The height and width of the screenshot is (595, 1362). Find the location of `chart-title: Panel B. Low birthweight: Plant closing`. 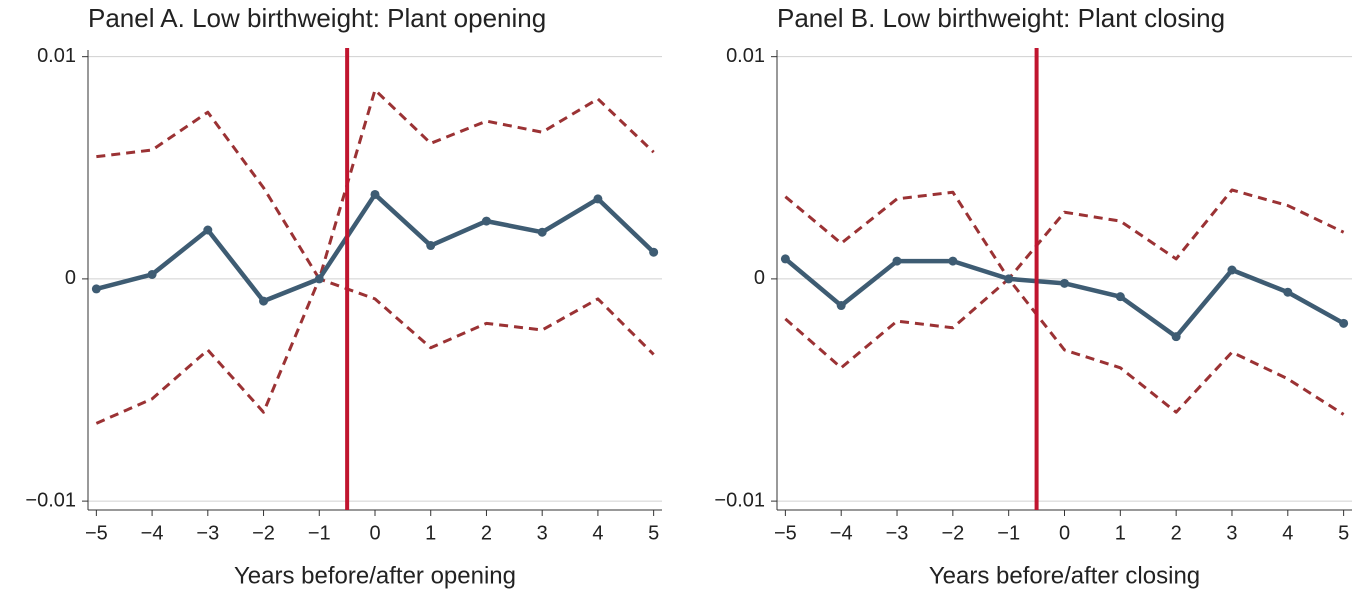

chart-title: Panel B. Low birthweight: Plant closing is located at coordinates (1001, 18).